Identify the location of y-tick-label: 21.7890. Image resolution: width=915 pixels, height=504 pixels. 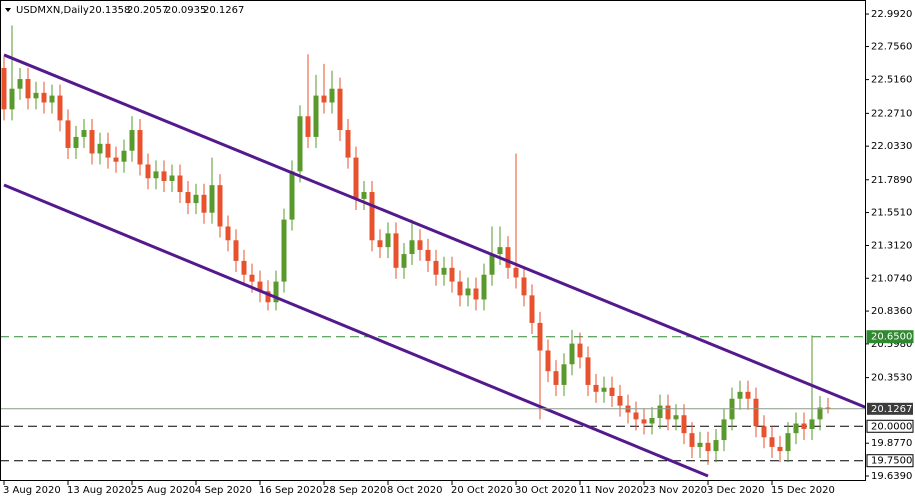
(891, 180).